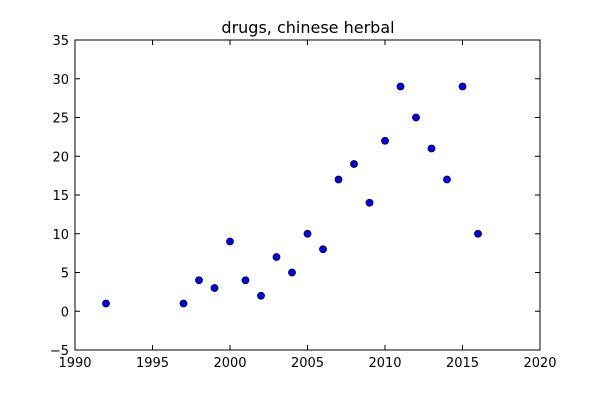  What do you see at coordinates (60, 119) in the screenshot?
I see `y-tick-label: 25` at bounding box center [60, 119].